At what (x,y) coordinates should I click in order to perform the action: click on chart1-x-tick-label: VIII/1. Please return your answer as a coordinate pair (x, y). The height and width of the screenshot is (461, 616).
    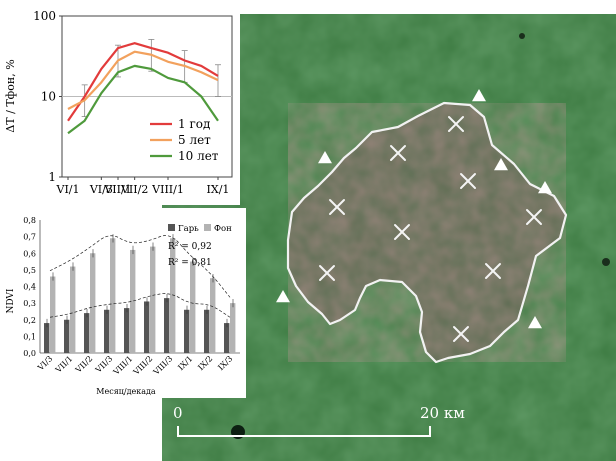
    Looking at the image, I should click on (167, 189).